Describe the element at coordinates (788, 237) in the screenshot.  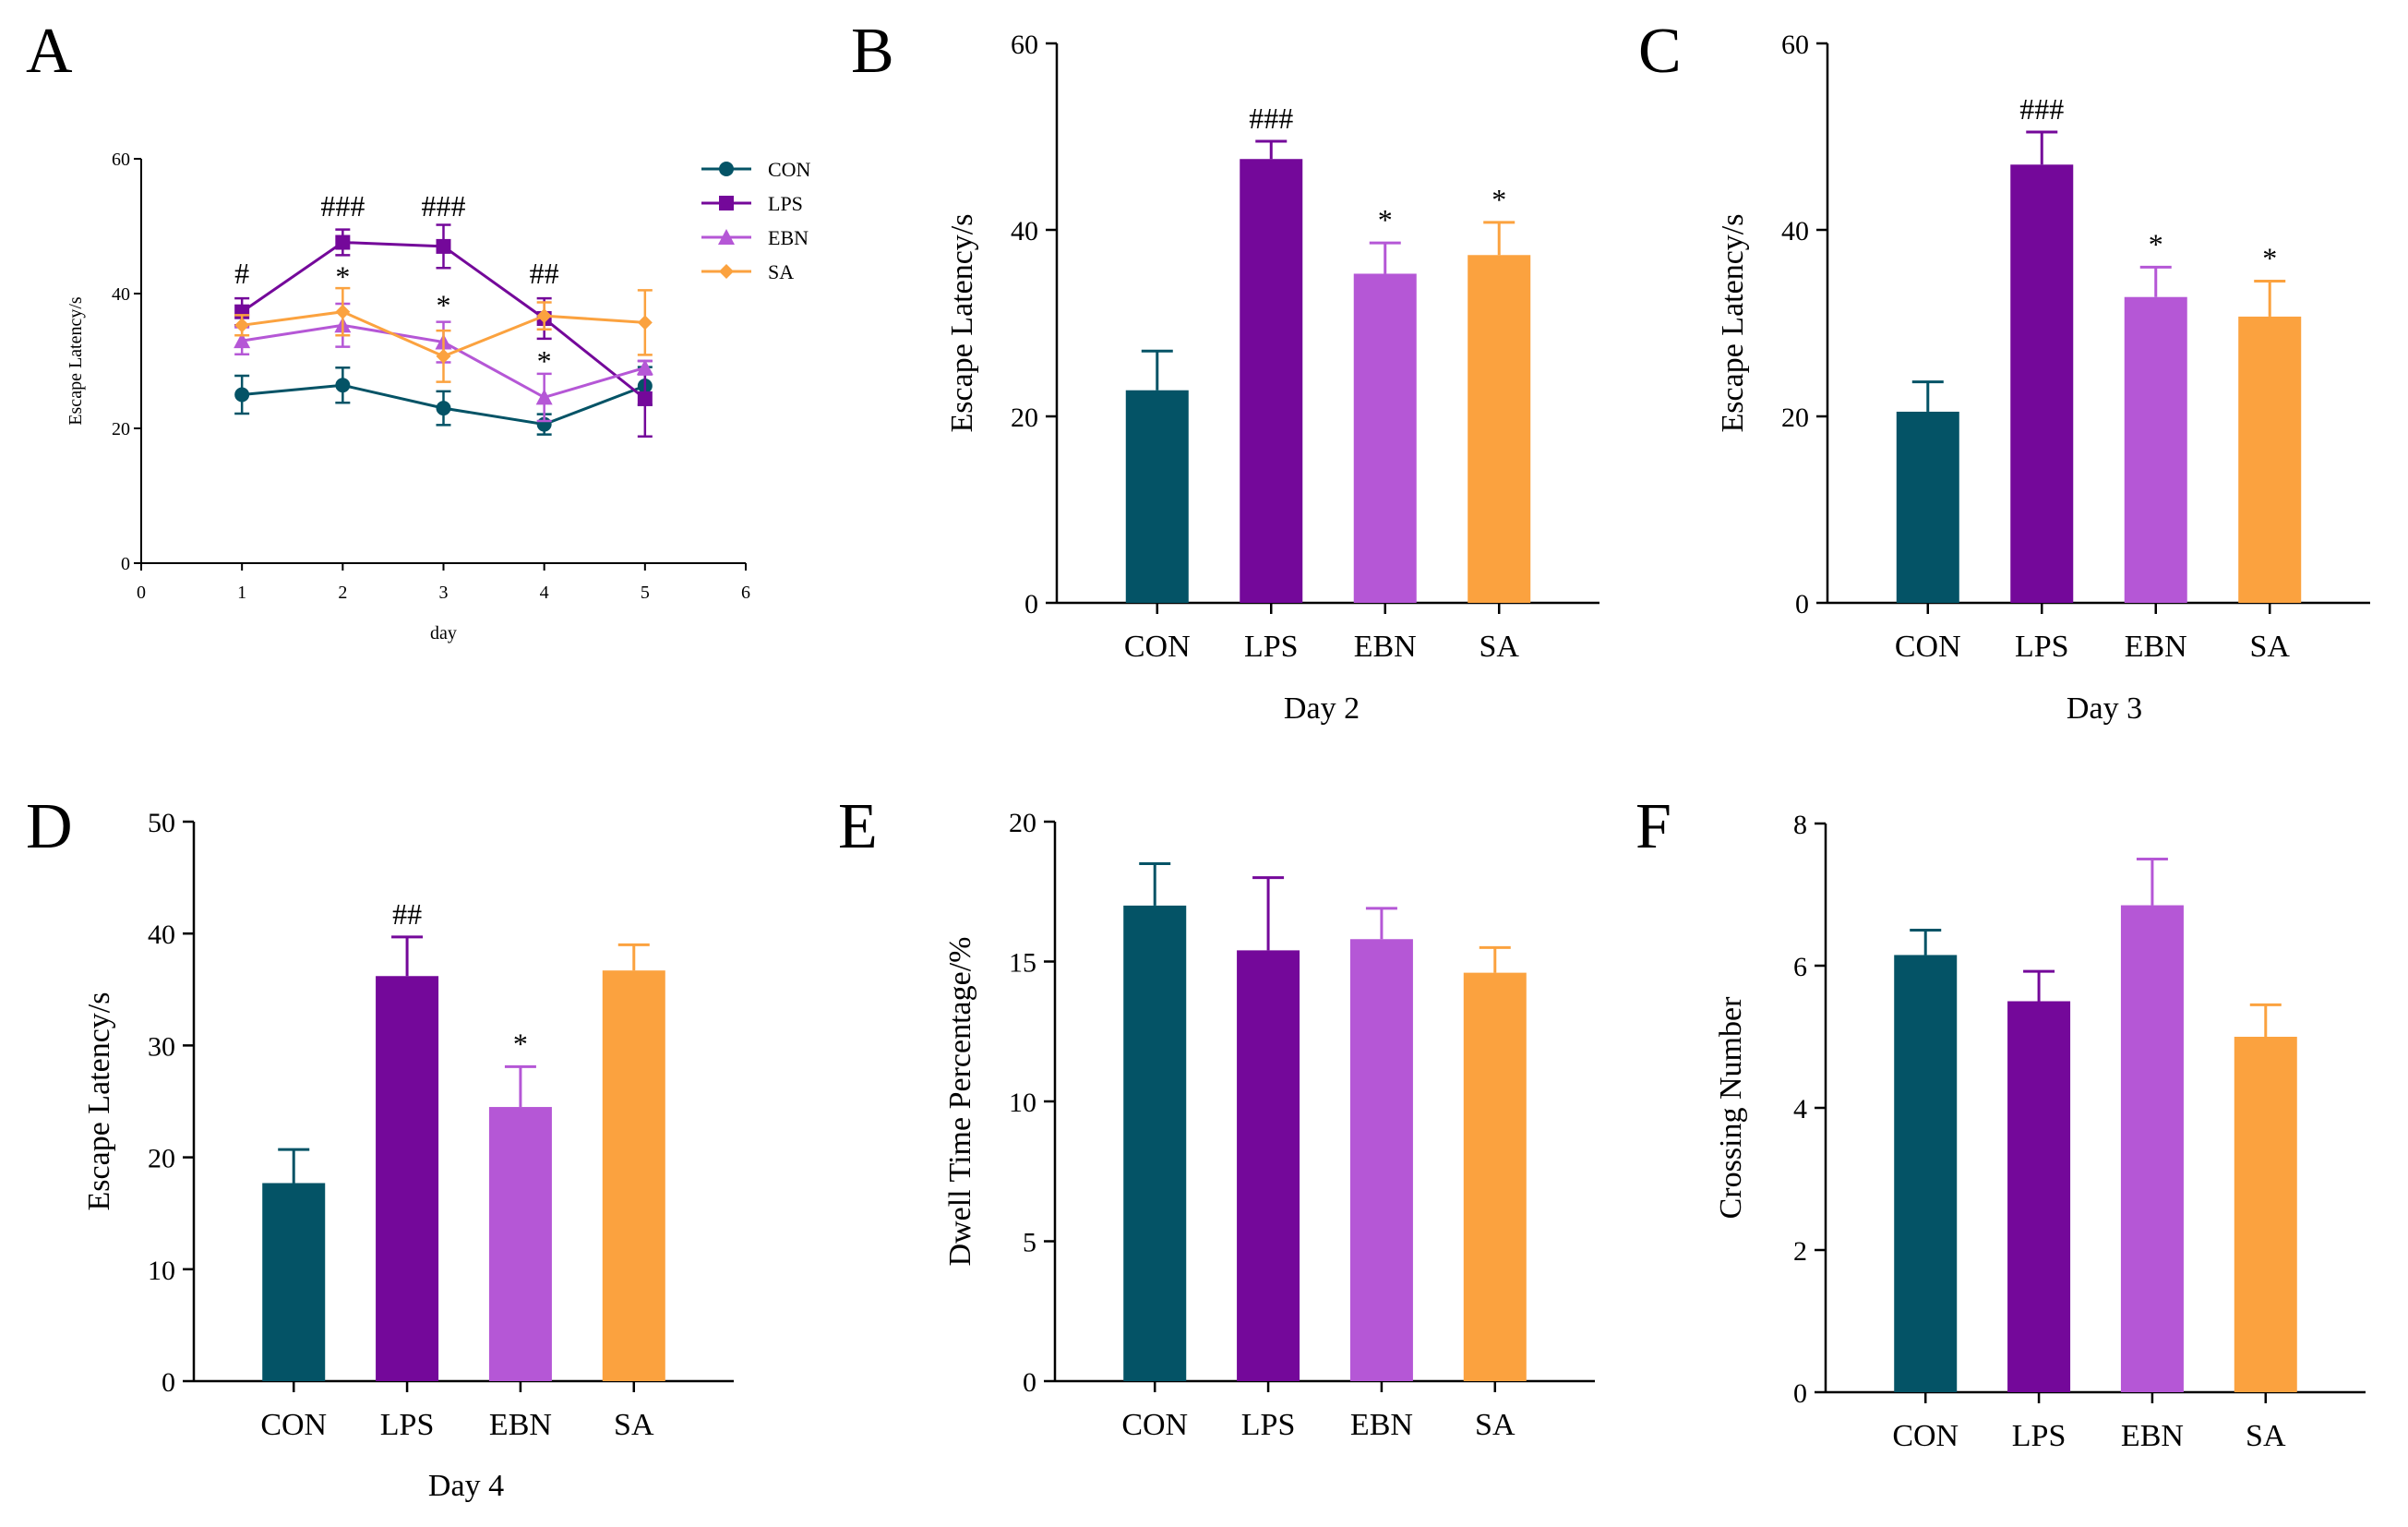
I see `legend-label: EBN` at that location.